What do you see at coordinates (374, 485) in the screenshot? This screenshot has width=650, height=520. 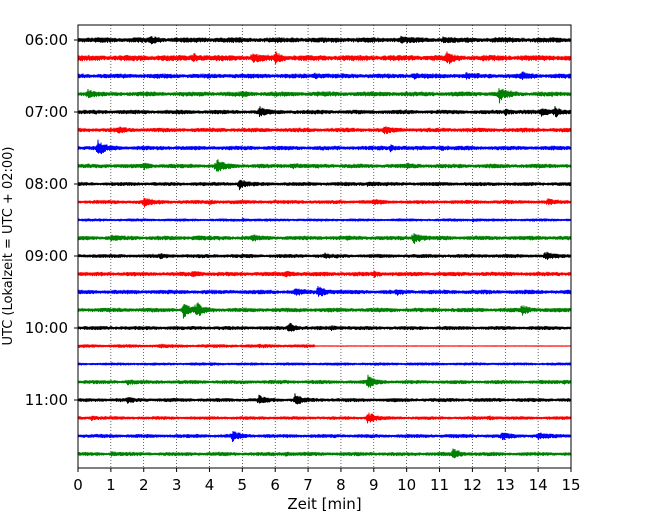 I see `x-tick-label: 9` at bounding box center [374, 485].